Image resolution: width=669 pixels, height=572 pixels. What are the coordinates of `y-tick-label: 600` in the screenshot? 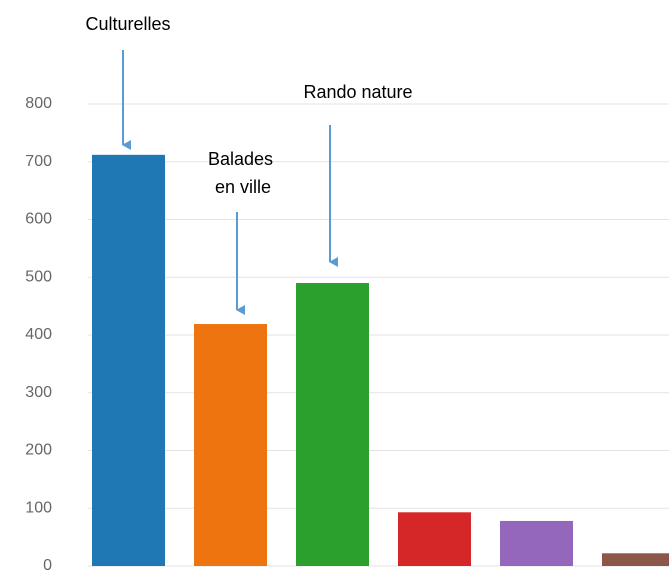 It's located at (38, 219).